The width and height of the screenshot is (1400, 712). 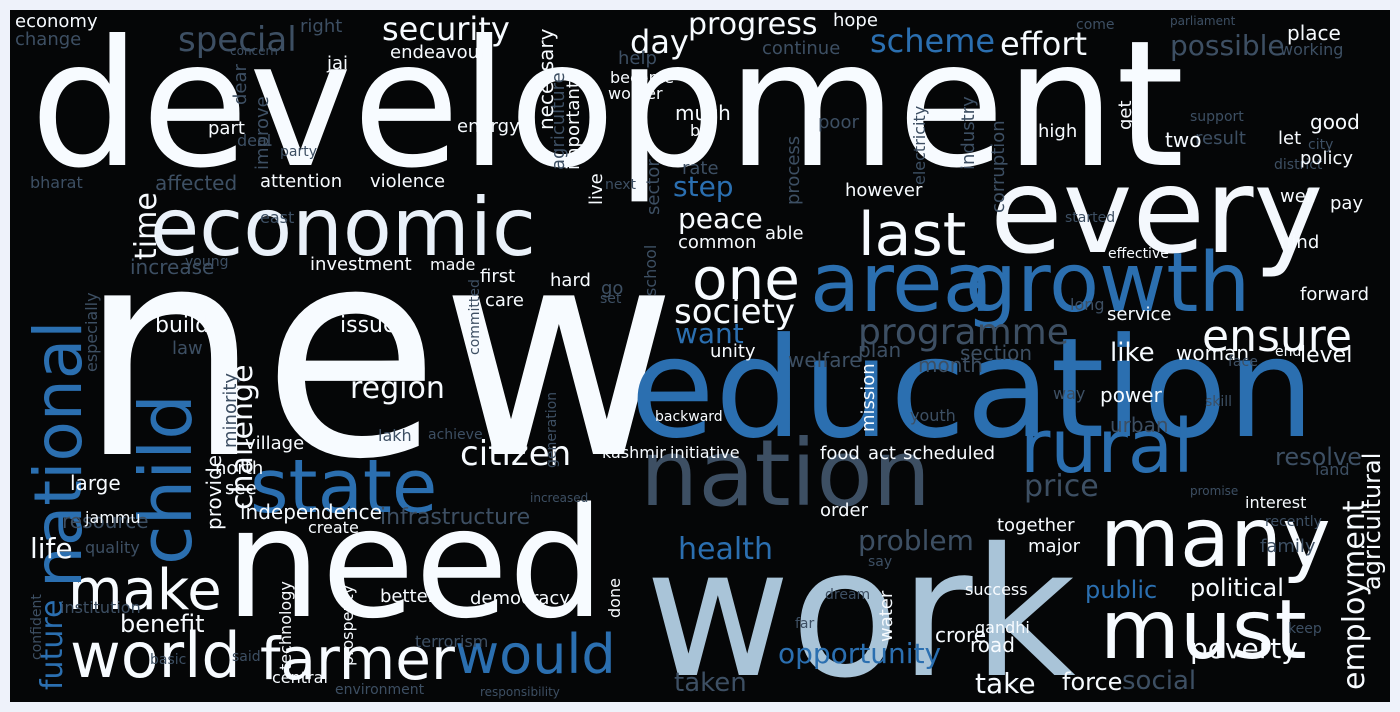 I want to click on word-citizen: citizen, so click(x=516, y=454).